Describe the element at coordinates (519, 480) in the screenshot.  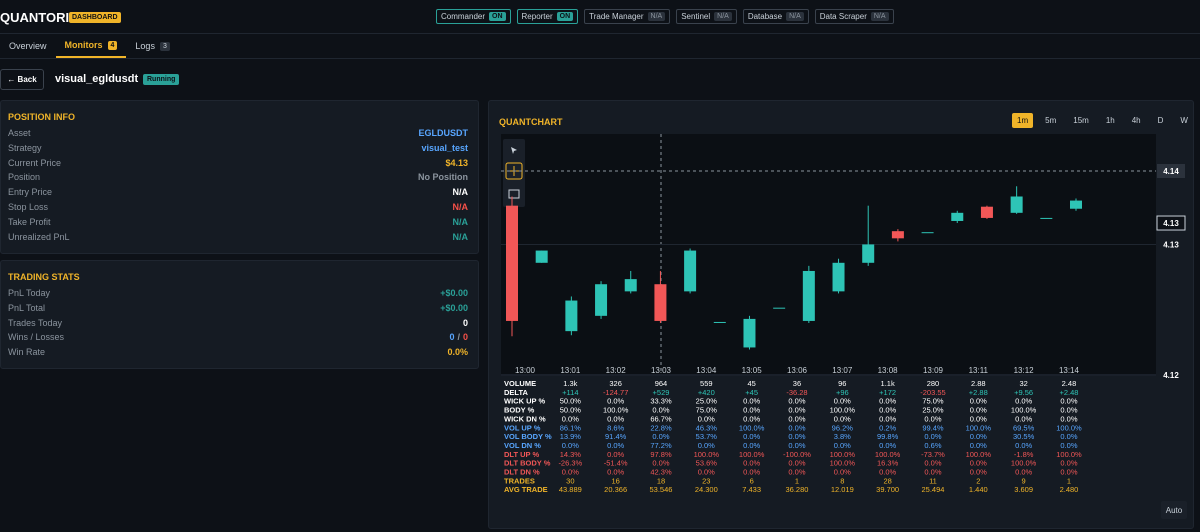
I see `table-row-label: TRADES` at that location.